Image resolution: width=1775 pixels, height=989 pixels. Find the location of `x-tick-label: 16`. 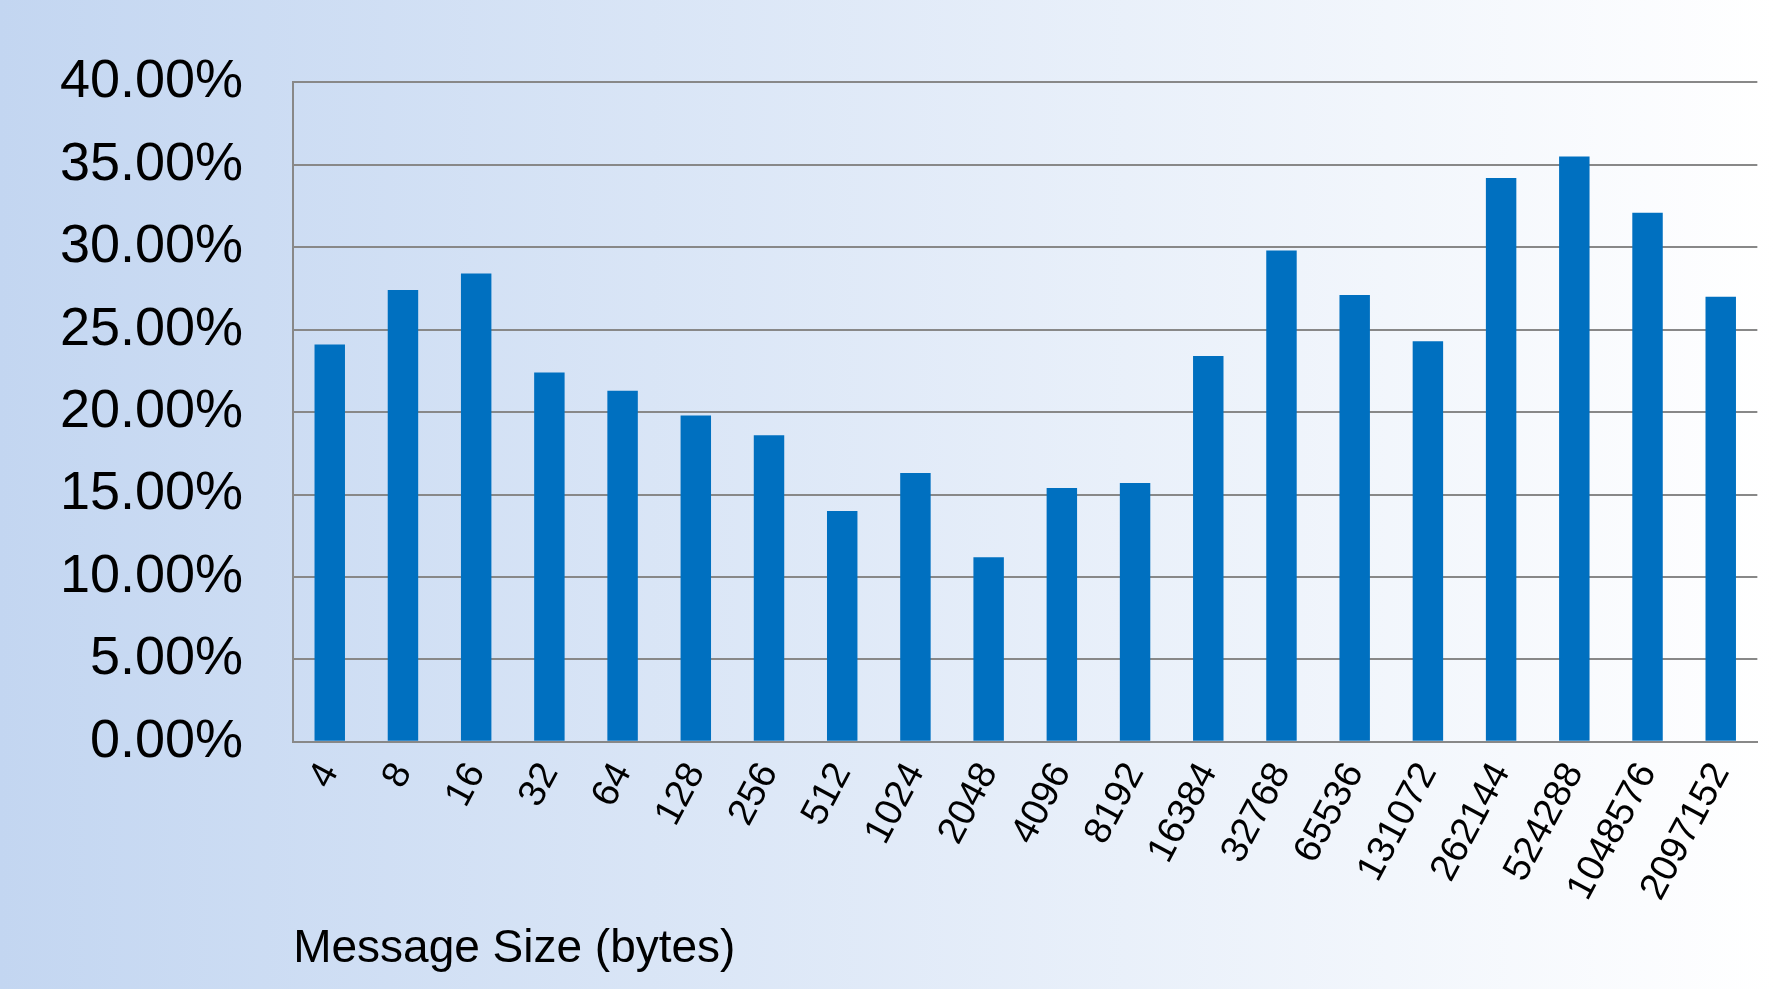

x-tick-label: 16 is located at coordinates (464, 784).